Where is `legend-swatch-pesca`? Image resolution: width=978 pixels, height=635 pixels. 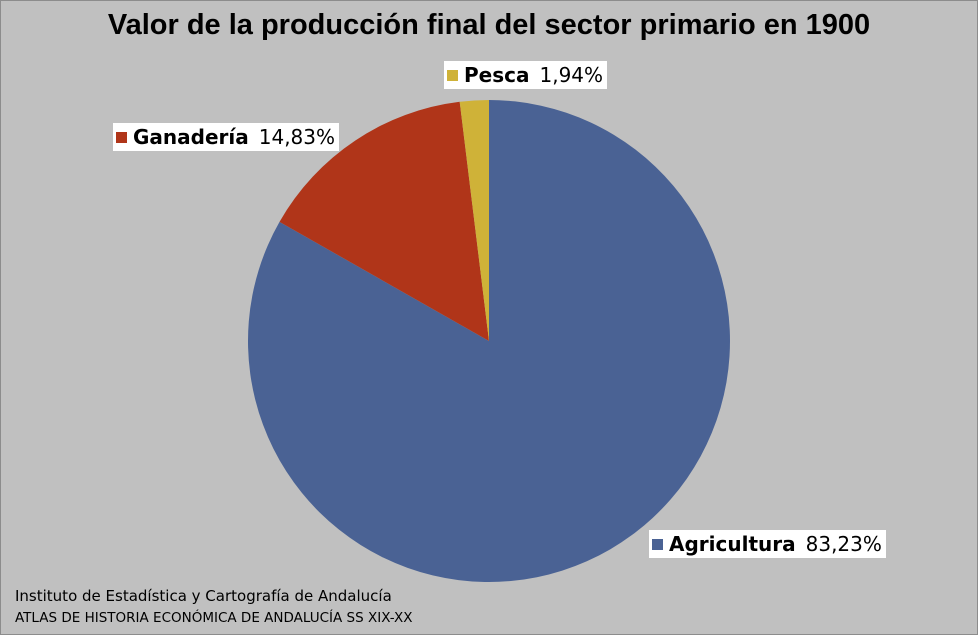
legend-swatch-pesca is located at coordinates (452, 75).